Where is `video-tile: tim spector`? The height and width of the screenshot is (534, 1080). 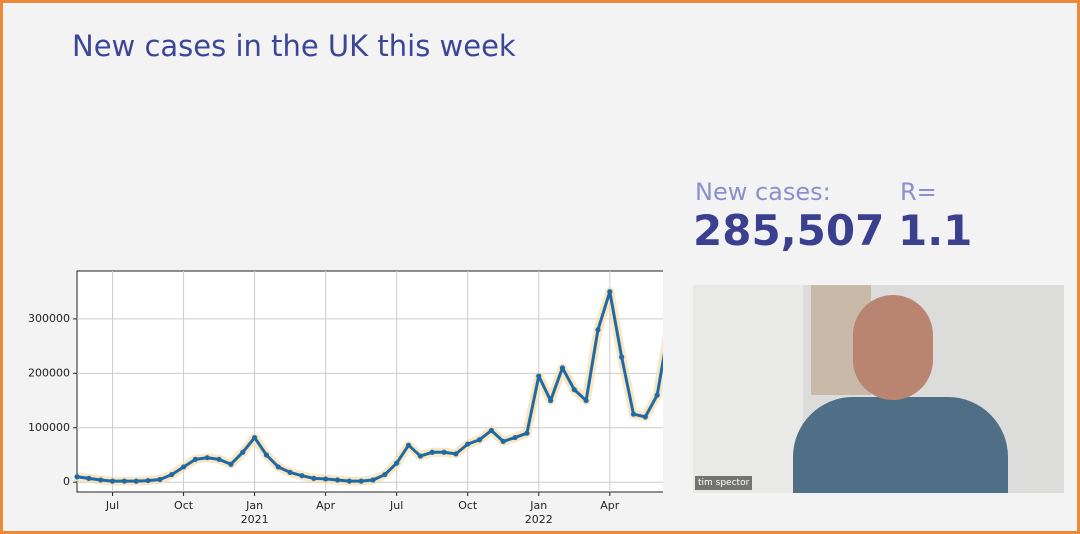 video-tile: tim spector is located at coordinates (878, 389).